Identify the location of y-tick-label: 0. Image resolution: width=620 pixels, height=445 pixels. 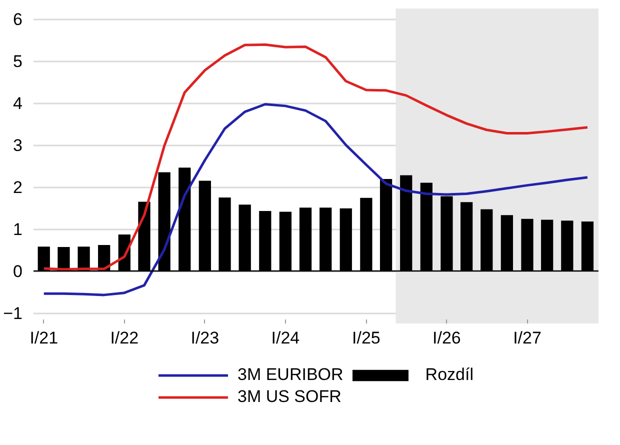
(18, 271).